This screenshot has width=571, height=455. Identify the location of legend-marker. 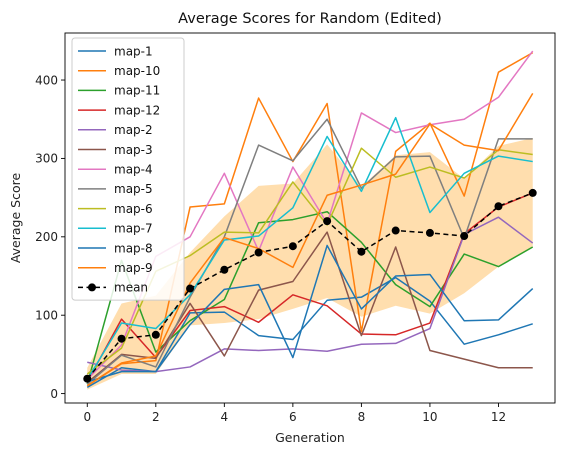
(92, 287).